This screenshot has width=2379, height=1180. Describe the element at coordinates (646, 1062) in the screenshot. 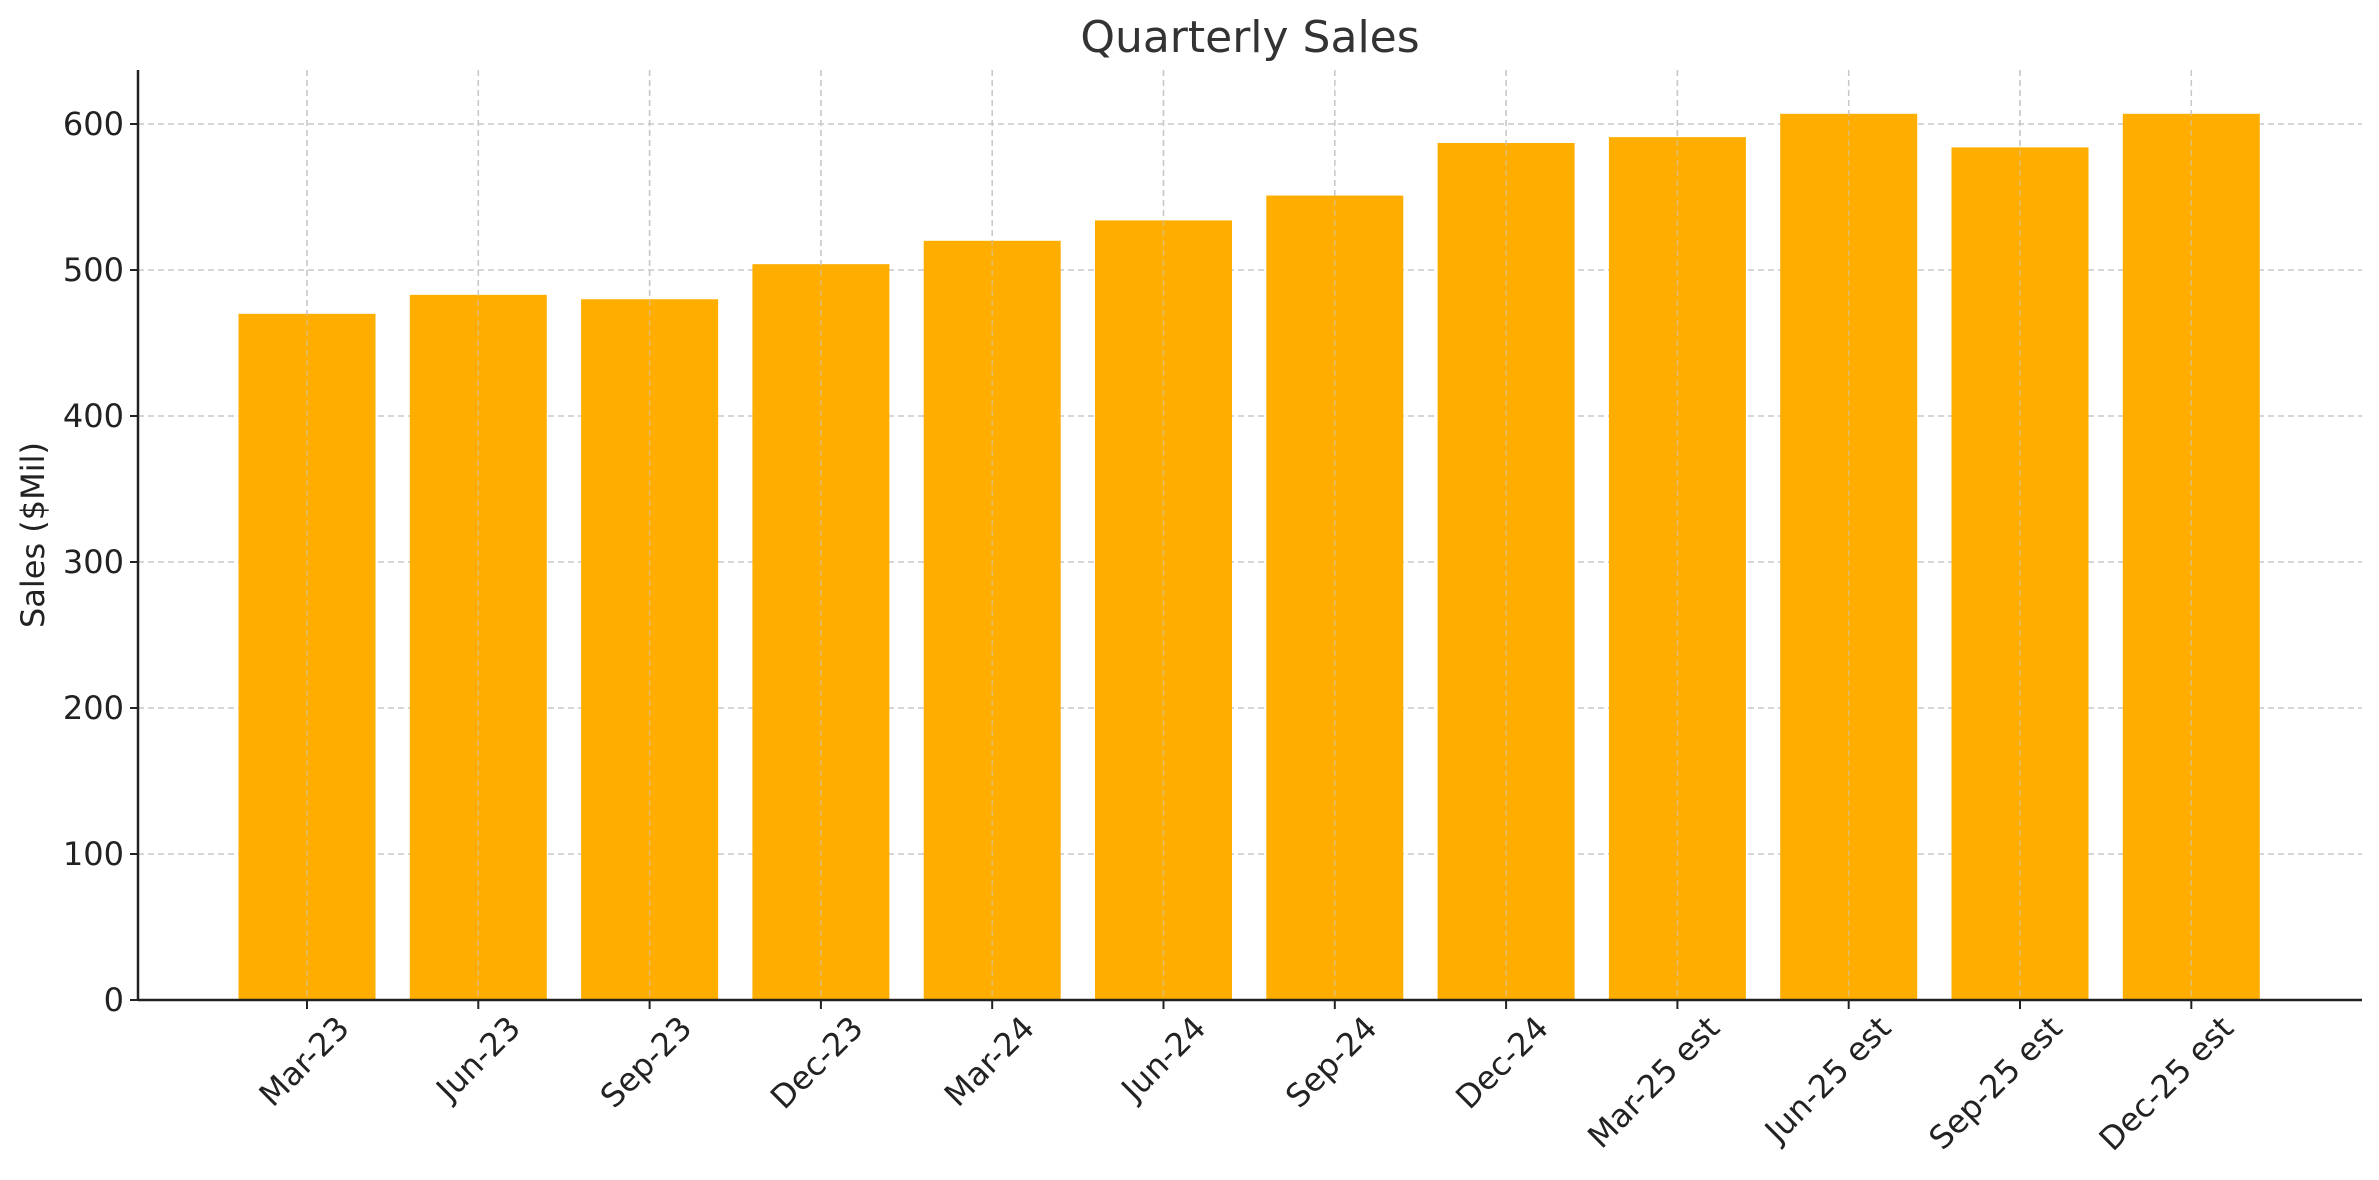

I see `x-tick-label: Sep-23` at that location.